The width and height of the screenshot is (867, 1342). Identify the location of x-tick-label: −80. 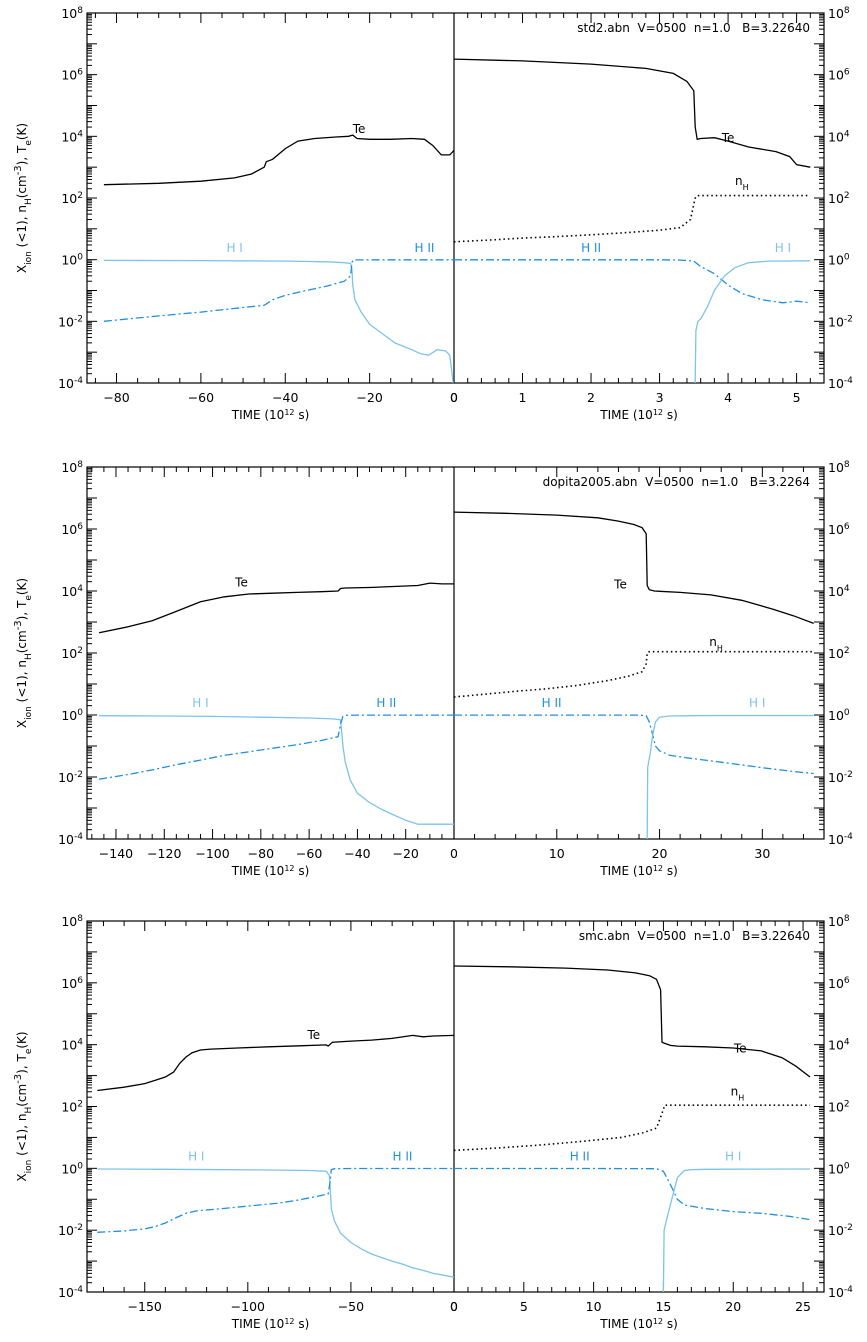
(116, 397).